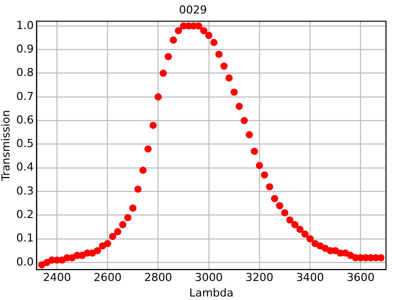  What do you see at coordinates (25, 25) in the screenshot?
I see `y-tick-label: 1.0` at bounding box center [25, 25].